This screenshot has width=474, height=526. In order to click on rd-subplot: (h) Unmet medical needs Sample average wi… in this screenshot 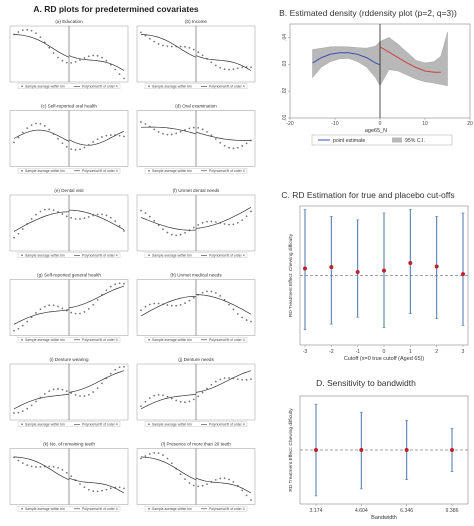, I will do `click(196, 308)`.